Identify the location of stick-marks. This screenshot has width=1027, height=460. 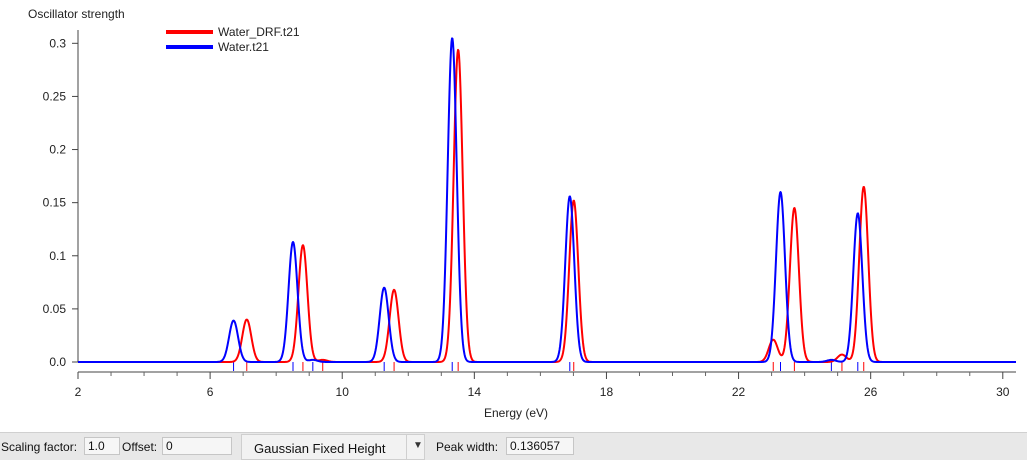
(549, 366).